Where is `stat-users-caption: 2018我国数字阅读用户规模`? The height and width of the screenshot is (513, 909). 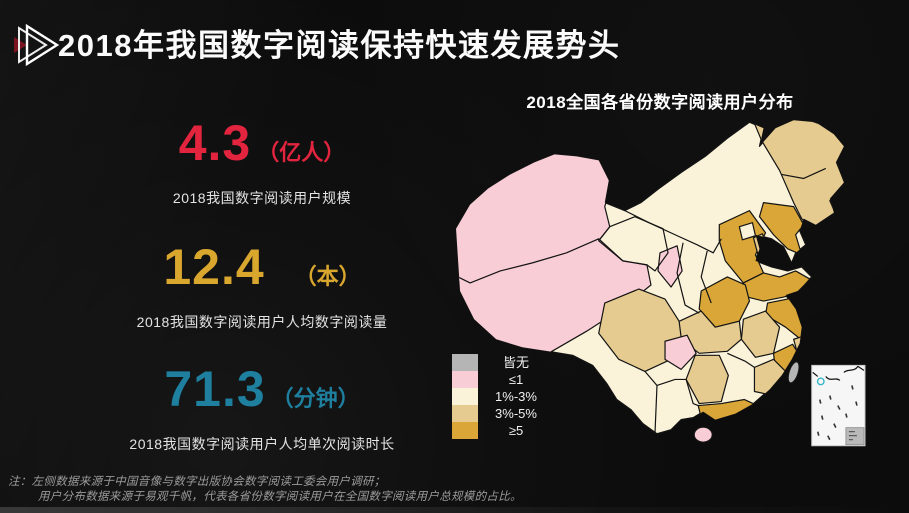
stat-users-caption: 2018我国数字阅读用户规模 is located at coordinates (262, 198).